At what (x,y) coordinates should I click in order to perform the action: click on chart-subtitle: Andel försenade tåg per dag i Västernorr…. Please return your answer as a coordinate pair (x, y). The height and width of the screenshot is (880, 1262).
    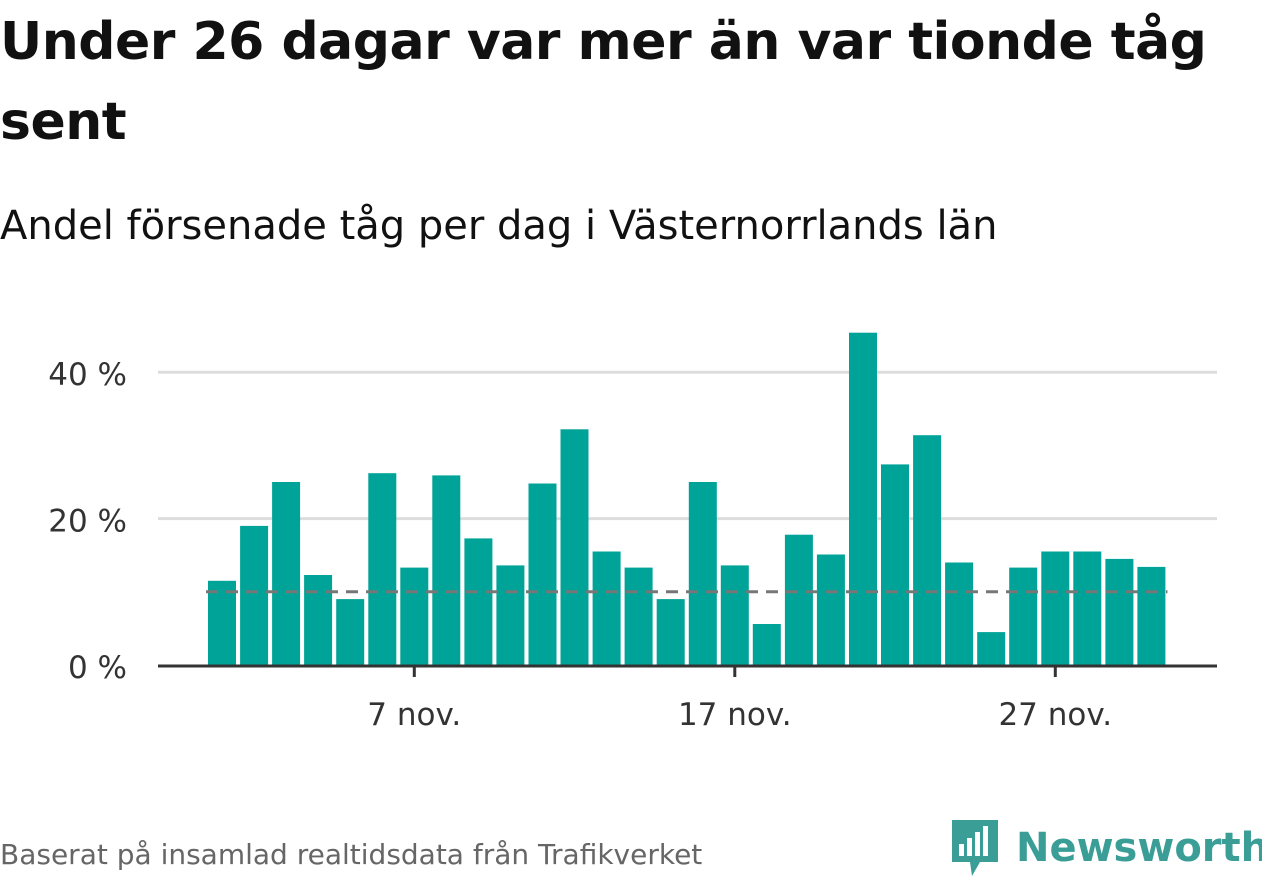
    Looking at the image, I should click on (499, 226).